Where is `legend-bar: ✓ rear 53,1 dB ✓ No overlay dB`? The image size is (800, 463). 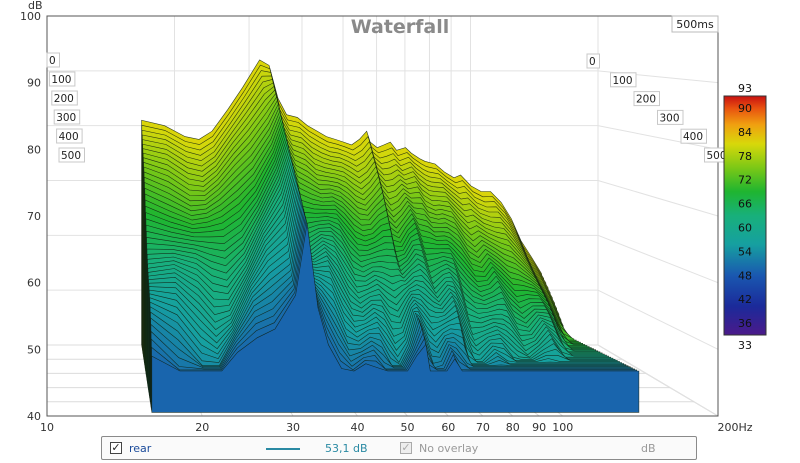 legend-bar: ✓ rear 53,1 dB ✓ No overlay dB is located at coordinates (399, 448).